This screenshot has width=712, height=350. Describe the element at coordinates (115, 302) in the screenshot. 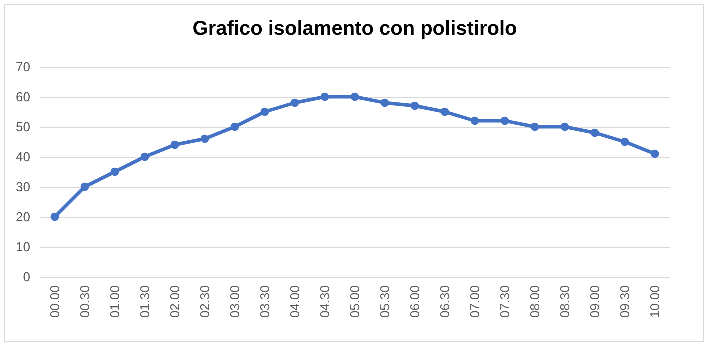

I see `x-tick-label: 01.00` at that location.